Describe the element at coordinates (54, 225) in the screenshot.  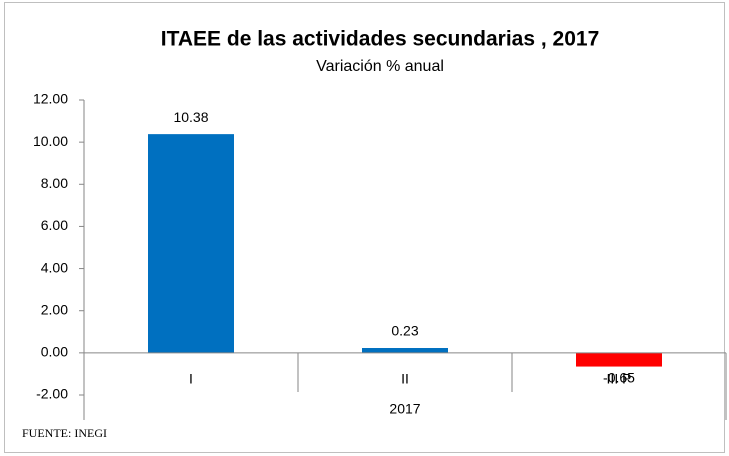
I see `y-tick-label: 6.00` at that location.